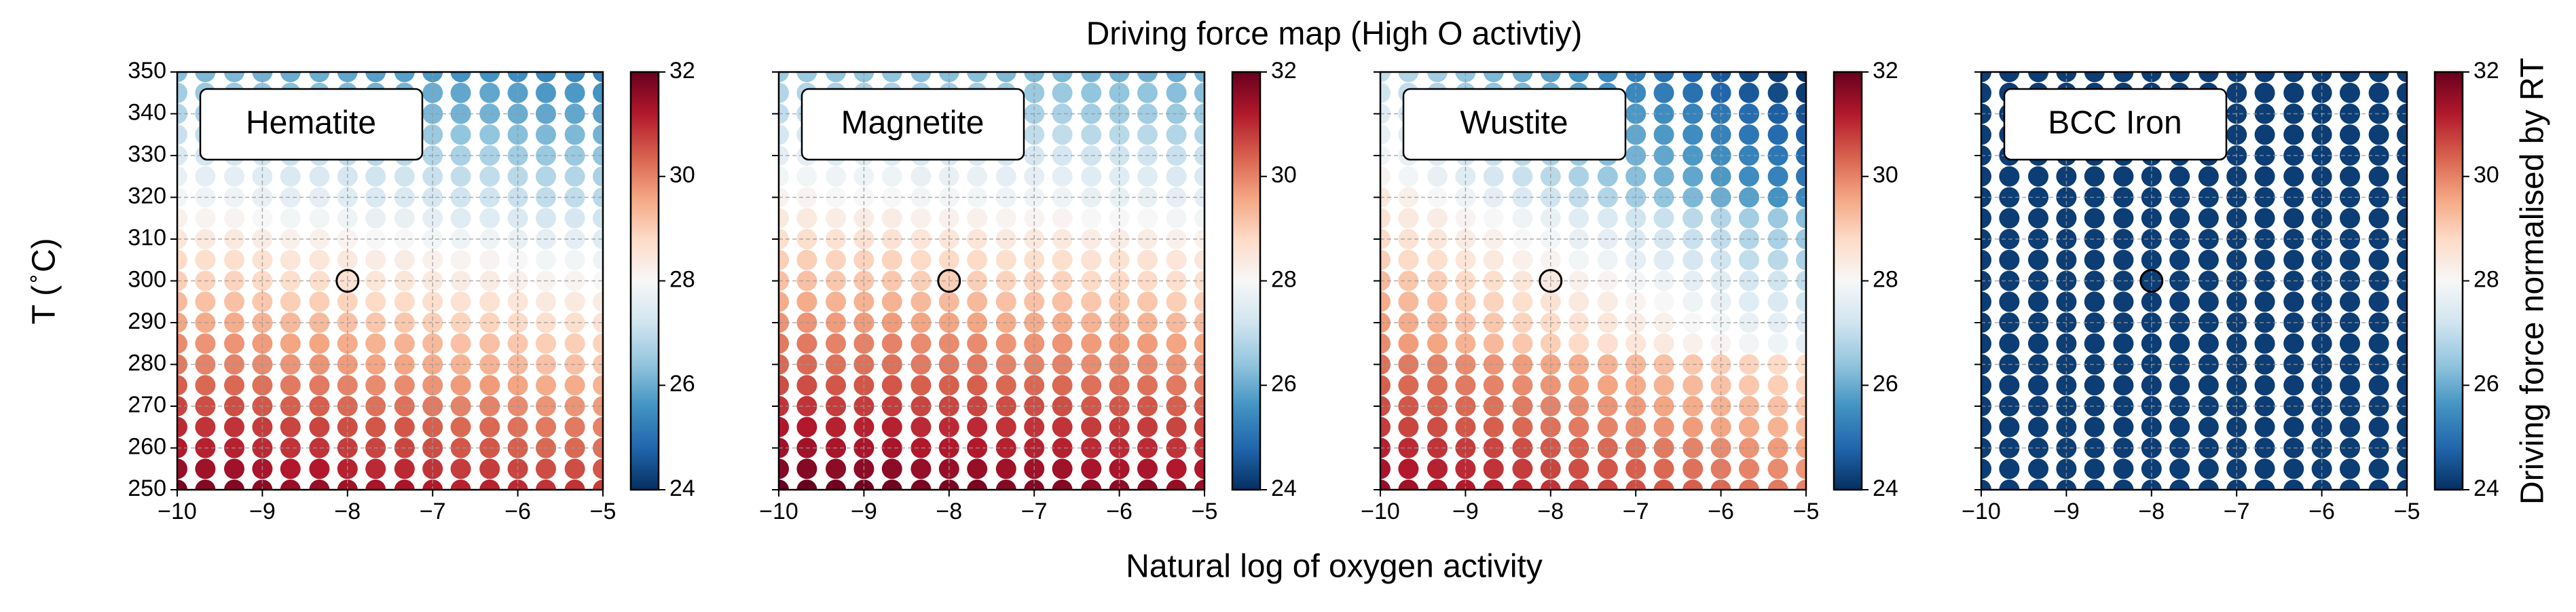  What do you see at coordinates (390, 281) in the screenshot?
I see `plot-area` at bounding box center [390, 281].